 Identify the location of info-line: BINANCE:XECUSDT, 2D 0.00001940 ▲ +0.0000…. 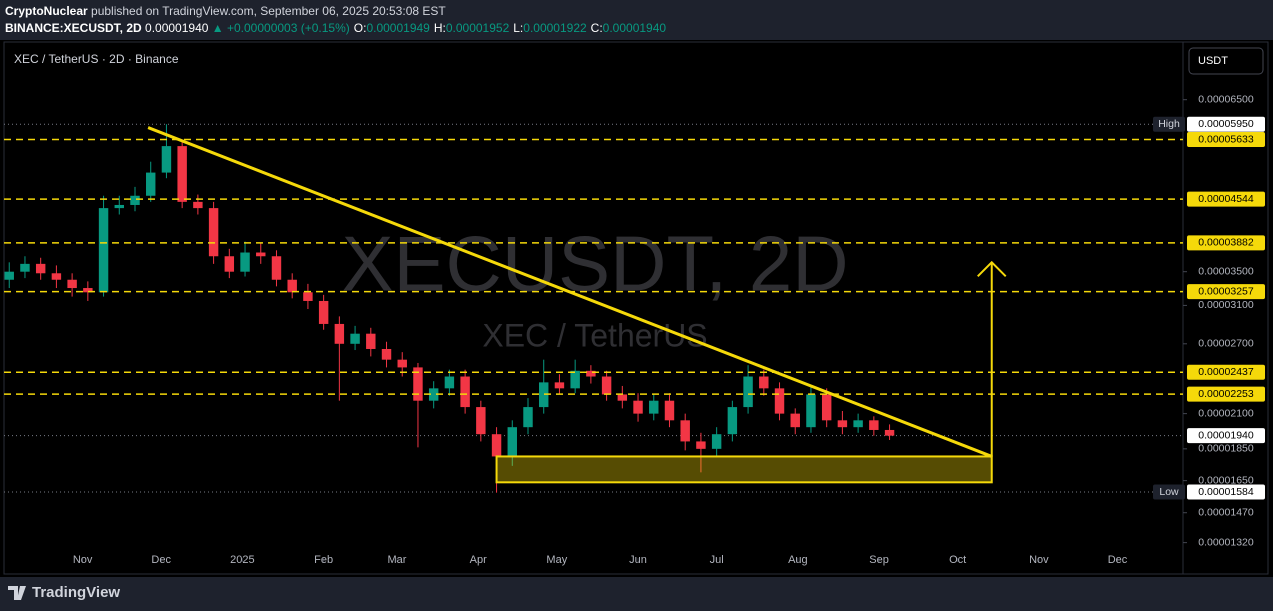
(335, 28).